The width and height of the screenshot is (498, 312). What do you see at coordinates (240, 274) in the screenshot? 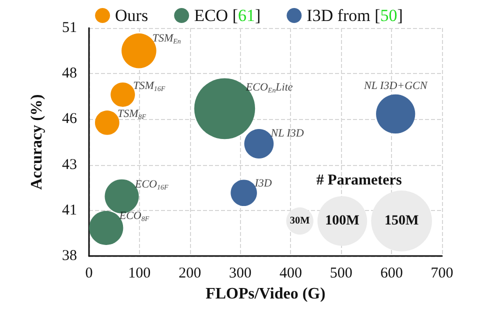
I see `x-tick-label: 300` at bounding box center [240, 274].